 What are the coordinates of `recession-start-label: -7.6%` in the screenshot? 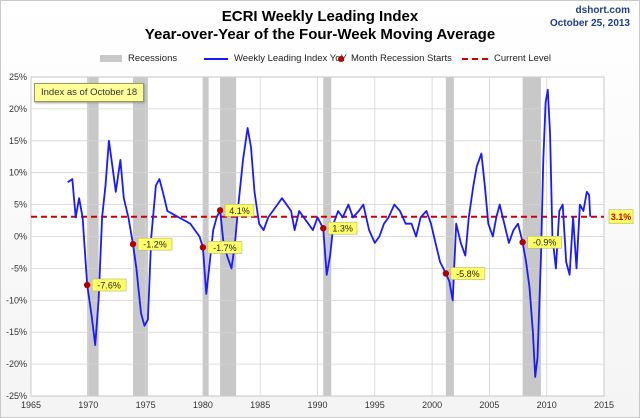 It's located at (109, 285).